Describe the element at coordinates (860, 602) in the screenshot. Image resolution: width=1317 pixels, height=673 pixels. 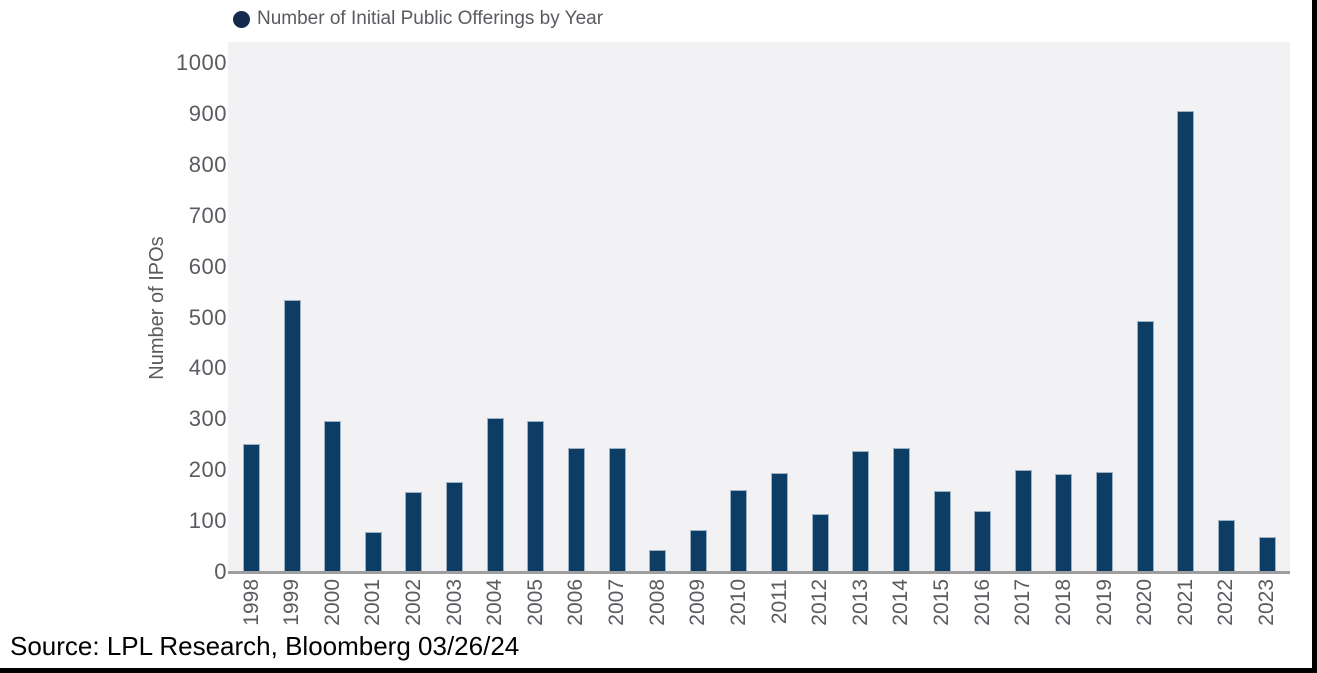
I see `x-tick-label: 2013` at that location.